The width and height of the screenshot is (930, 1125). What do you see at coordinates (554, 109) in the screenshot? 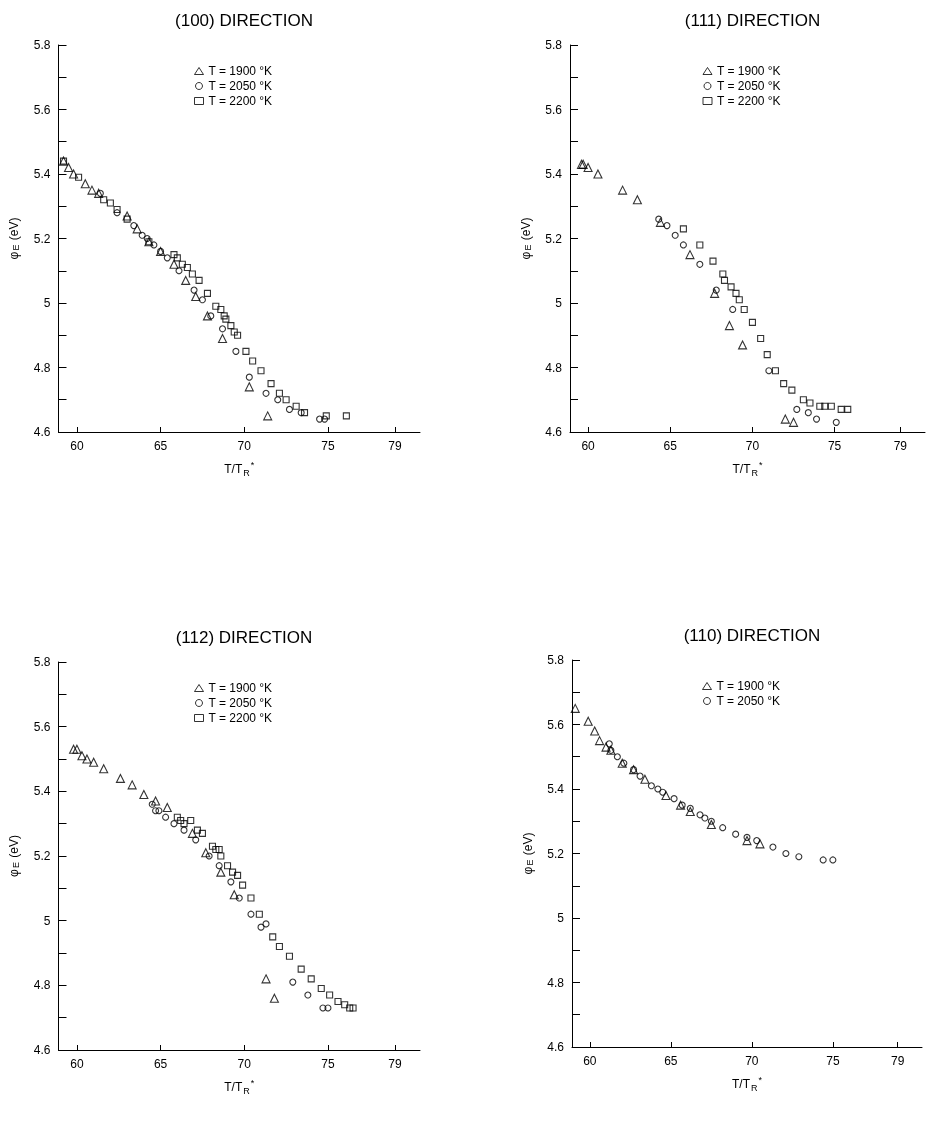
I see `y-tick-label: 5.6` at bounding box center [554, 109].